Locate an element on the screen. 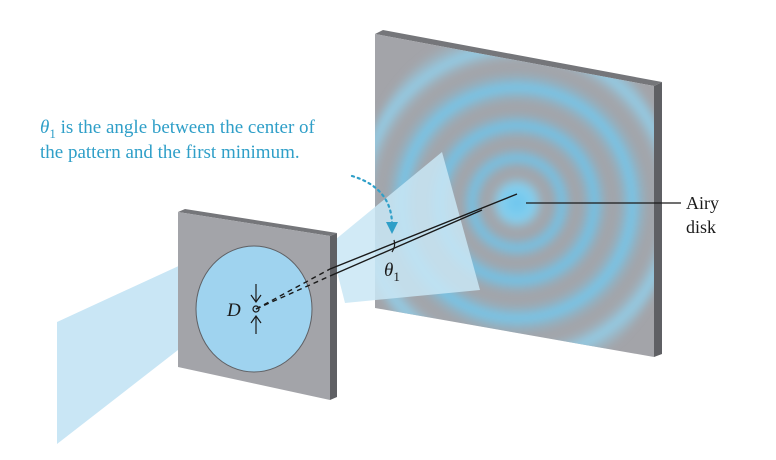 The width and height of the screenshot is (776, 460). airy-disk-label-line-2: disk is located at coordinates (701, 227).